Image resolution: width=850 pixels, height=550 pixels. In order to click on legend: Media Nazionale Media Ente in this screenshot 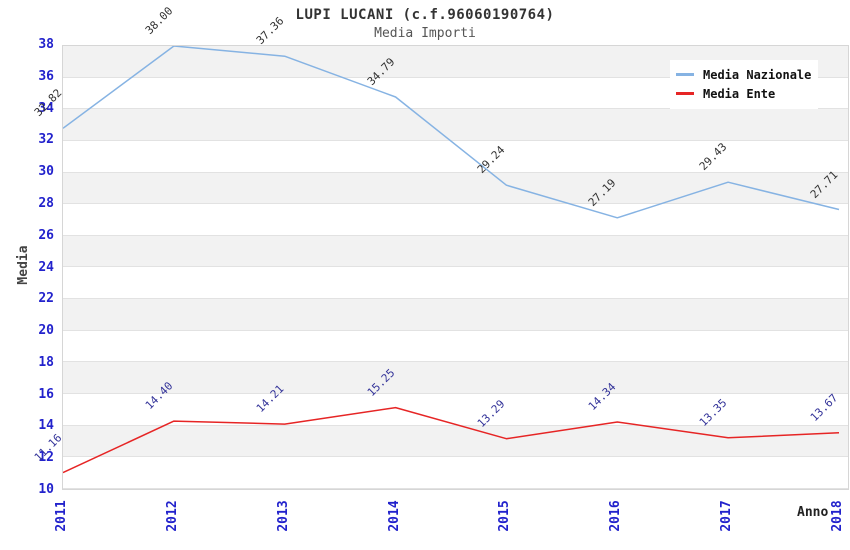, I will do `click(744, 84)`.